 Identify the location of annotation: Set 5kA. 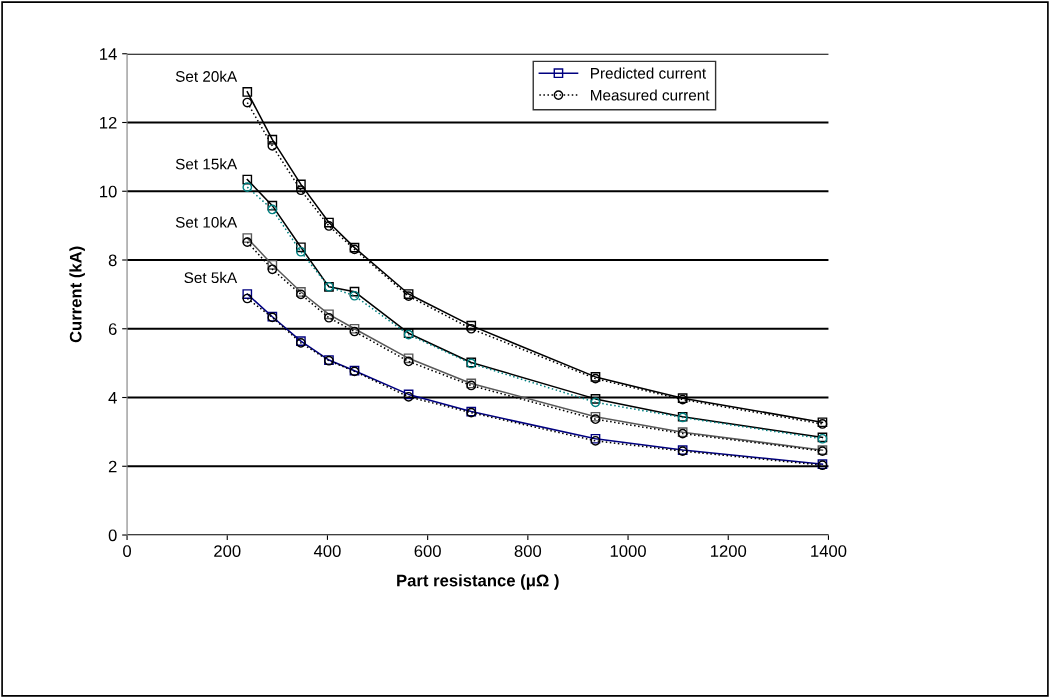
(211, 277).